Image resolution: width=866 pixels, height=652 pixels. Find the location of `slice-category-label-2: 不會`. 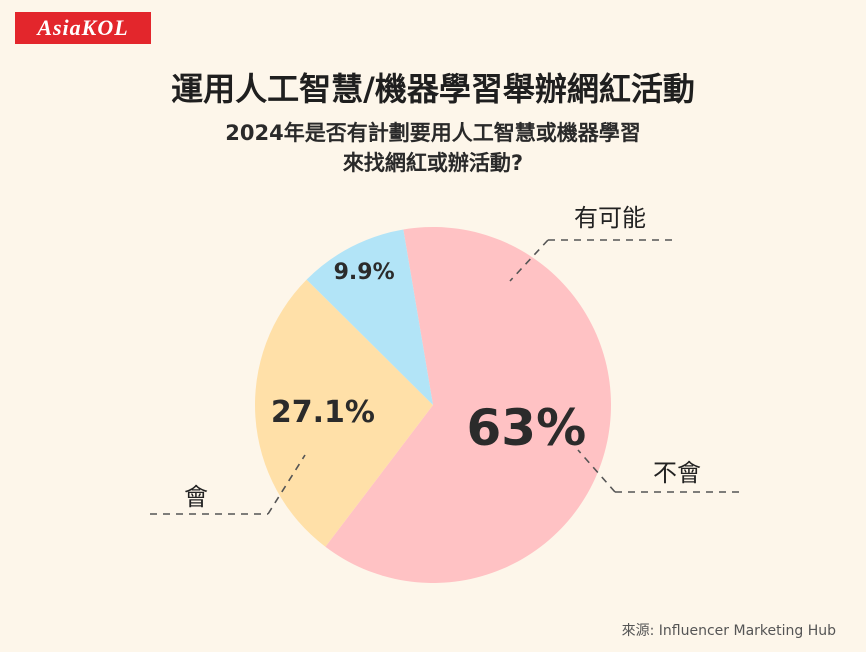

slice-category-label-2: 不會 is located at coordinates (677, 473).